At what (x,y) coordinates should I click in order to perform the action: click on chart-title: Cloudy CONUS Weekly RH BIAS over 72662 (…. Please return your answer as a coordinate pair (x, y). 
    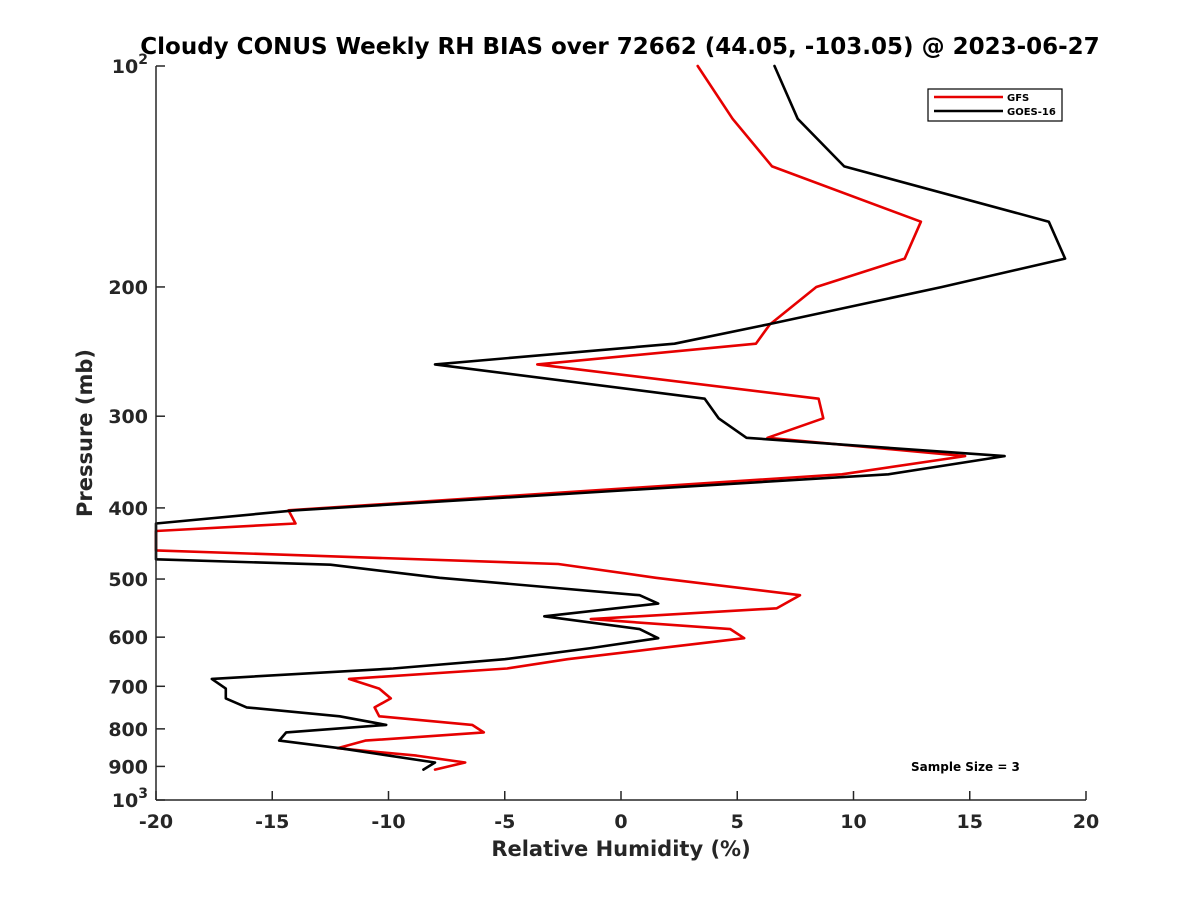
    Looking at the image, I should click on (619, 47).